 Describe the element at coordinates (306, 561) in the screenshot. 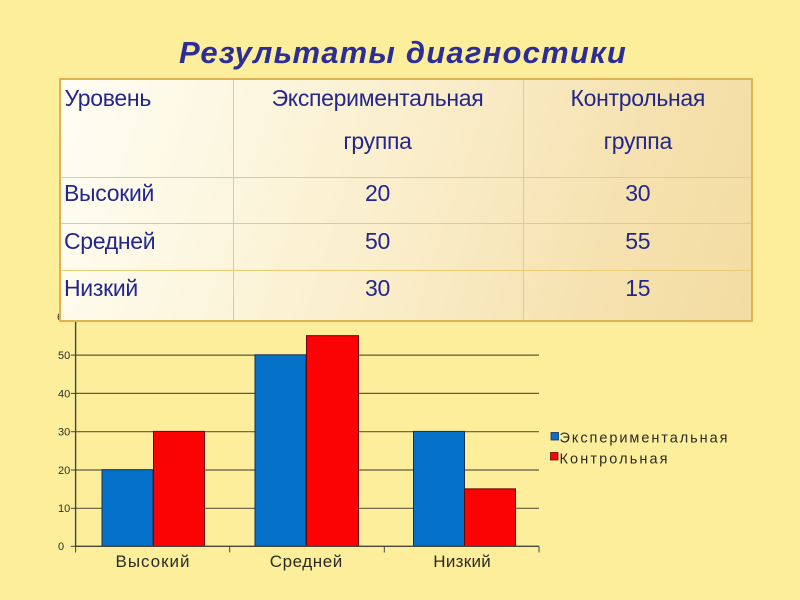

I see `svg-text: Средней` at that location.